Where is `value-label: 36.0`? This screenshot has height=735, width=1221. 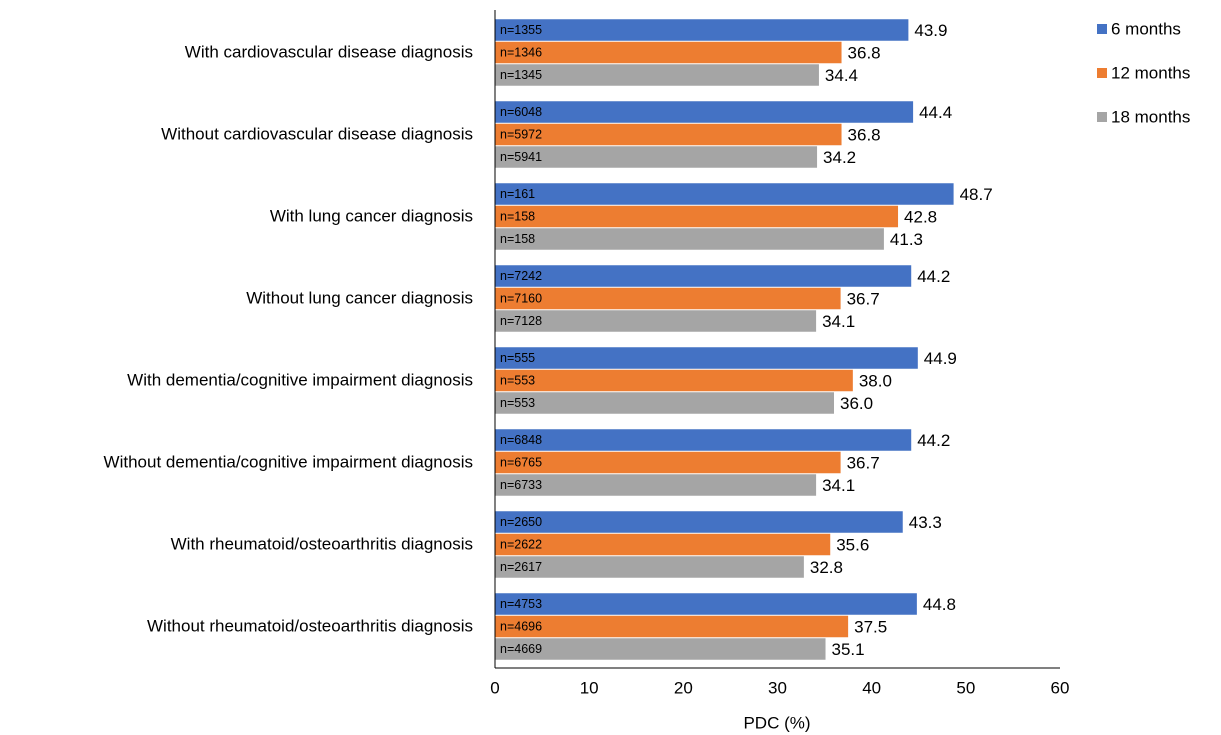
value-label: 36.0 is located at coordinates (856, 403).